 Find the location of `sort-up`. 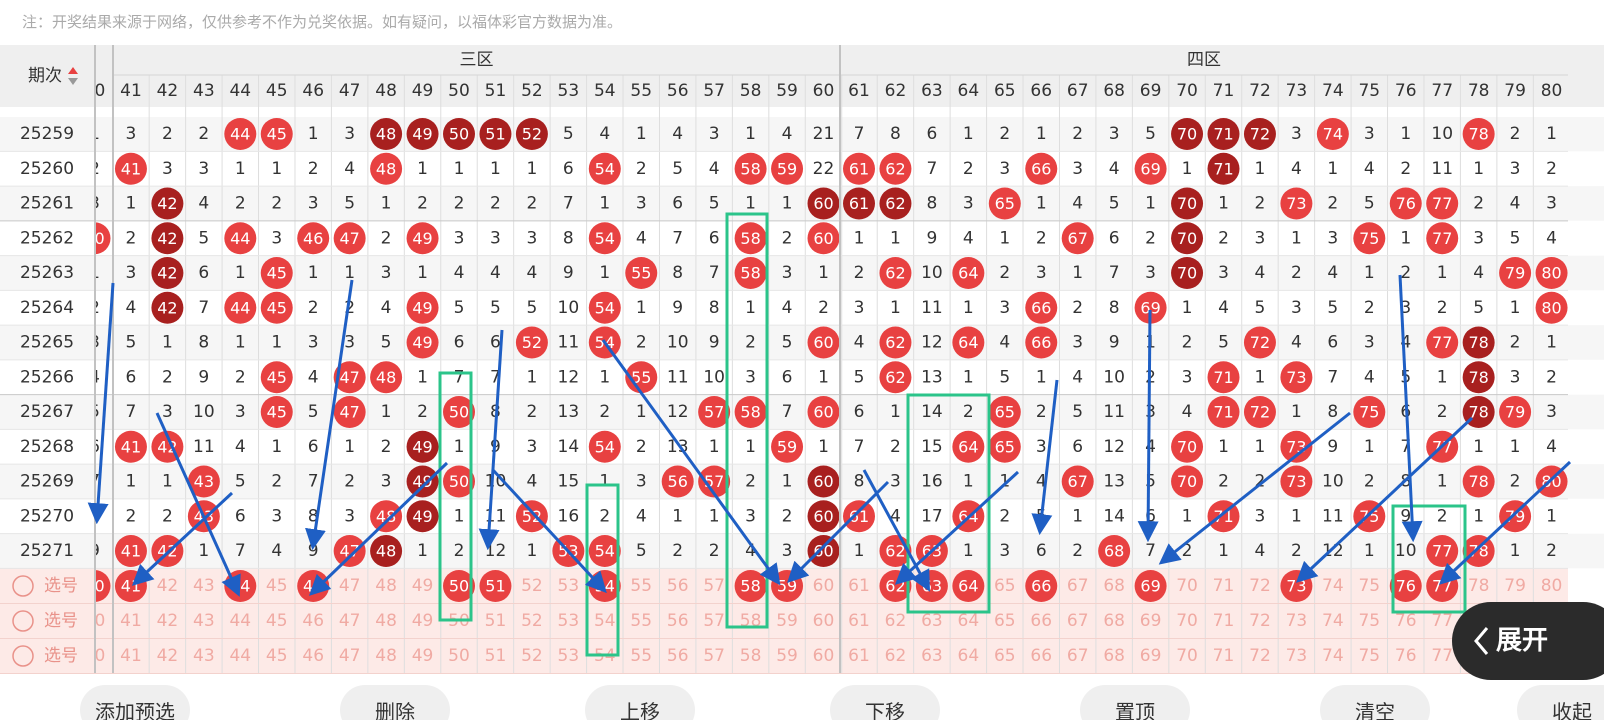

sort-up is located at coordinates (73, 70).